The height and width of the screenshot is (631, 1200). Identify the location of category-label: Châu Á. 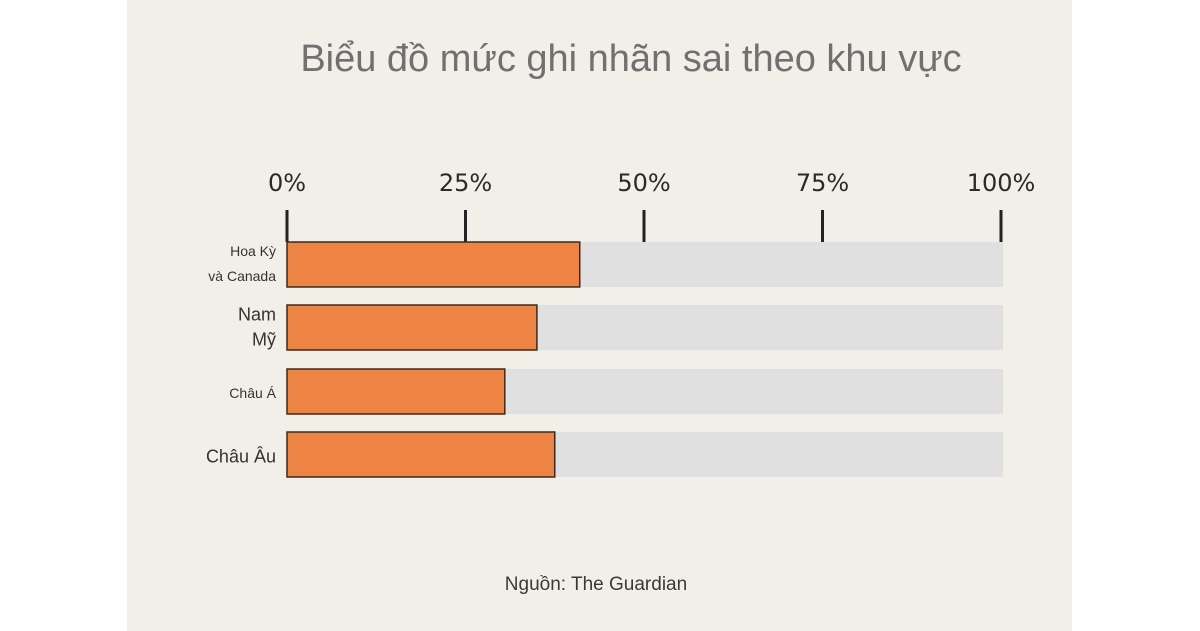
(252, 393).